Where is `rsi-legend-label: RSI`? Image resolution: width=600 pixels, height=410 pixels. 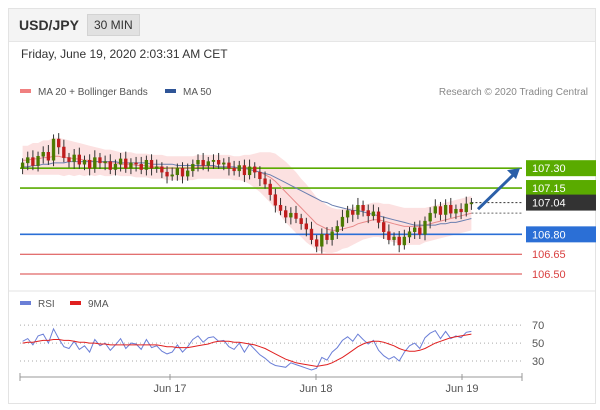 rsi-legend-label: RSI is located at coordinates (46, 304).